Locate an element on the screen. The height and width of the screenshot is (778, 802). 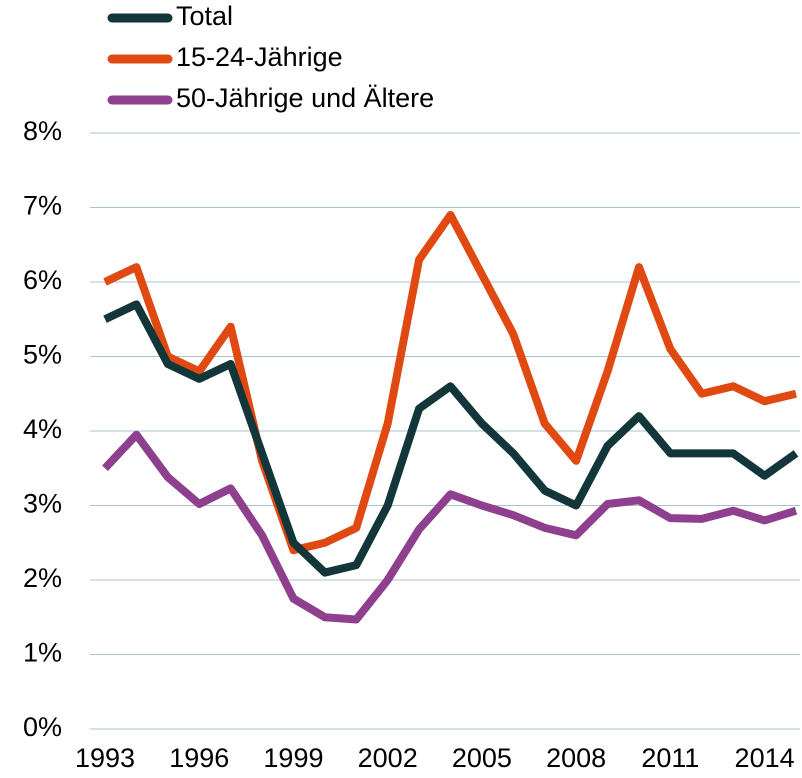
legend-label: 15-24-Jährige is located at coordinates (259, 57).